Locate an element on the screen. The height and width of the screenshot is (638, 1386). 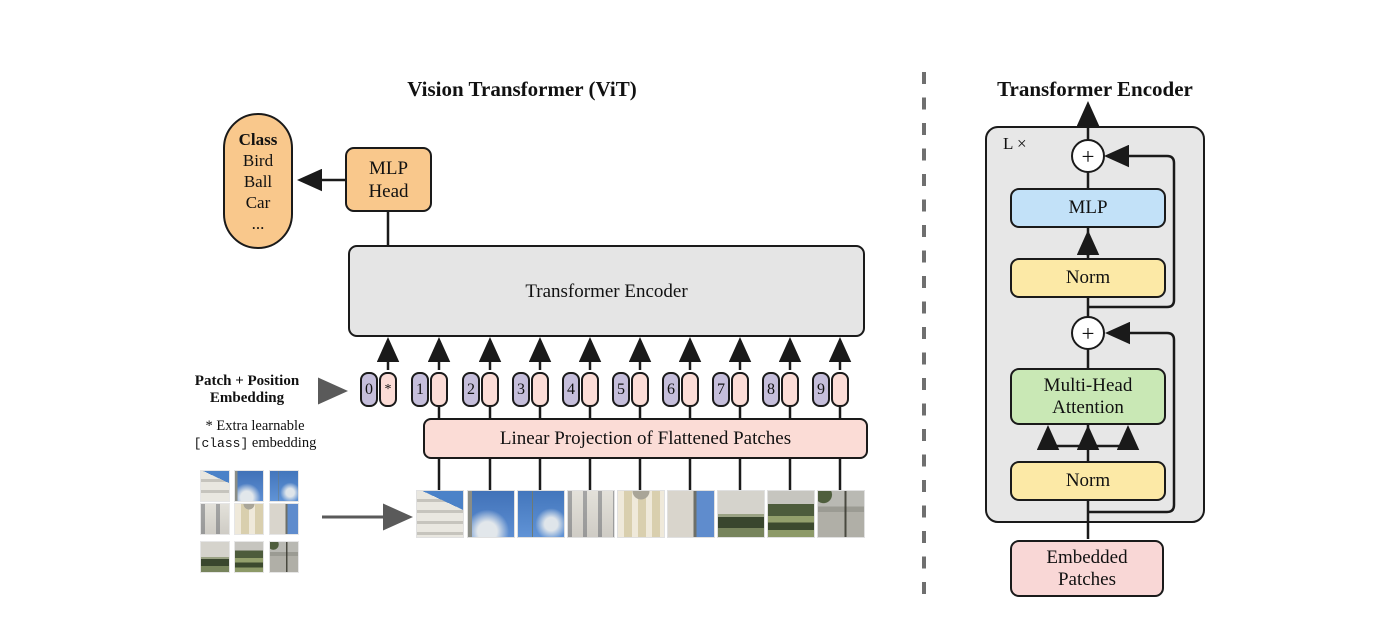
mlp-box: MLP is located at coordinates (1088, 208).